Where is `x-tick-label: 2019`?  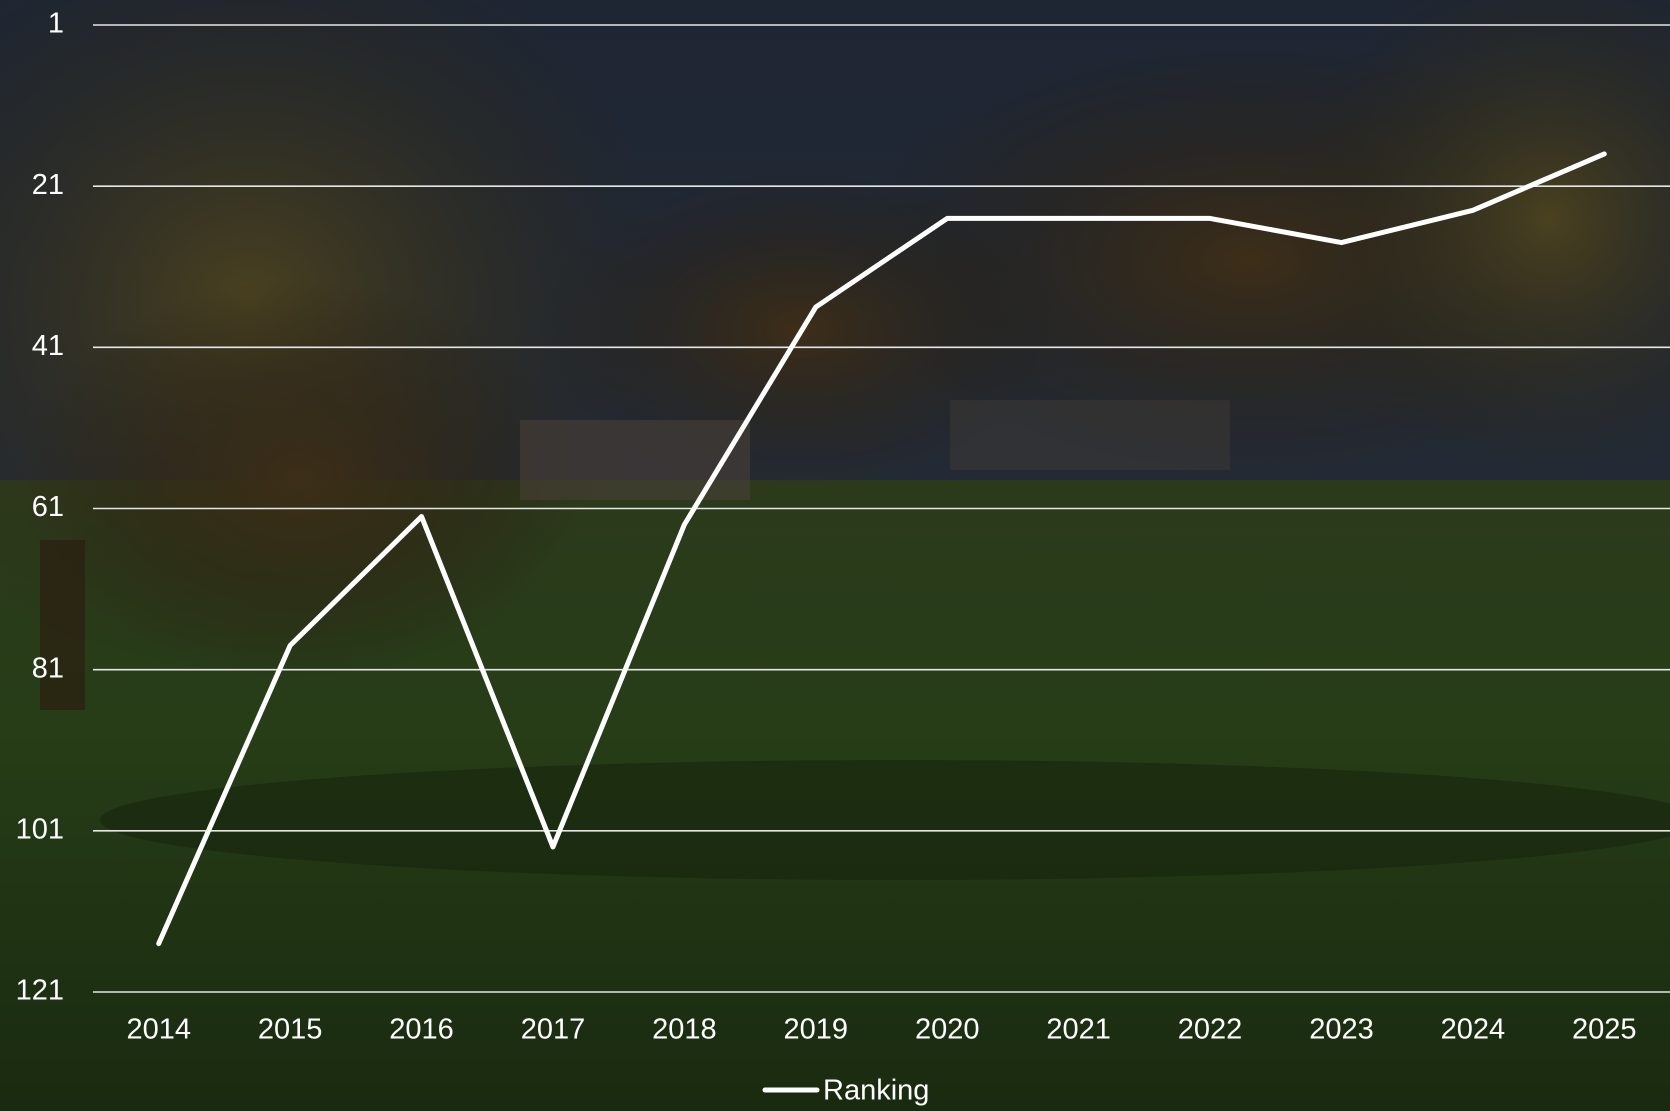 x-tick-label: 2019 is located at coordinates (816, 1030).